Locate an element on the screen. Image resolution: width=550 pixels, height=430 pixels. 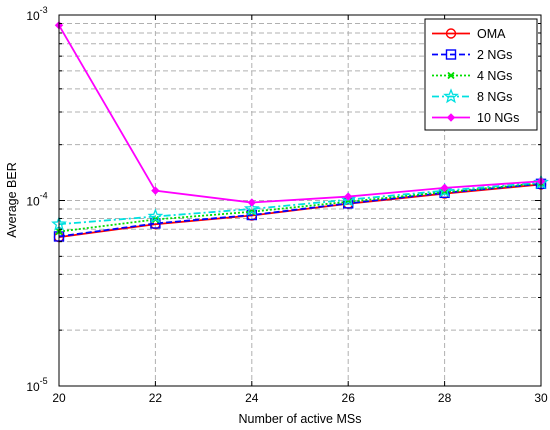
legend-marker-4-ngs is located at coordinates (451, 75).